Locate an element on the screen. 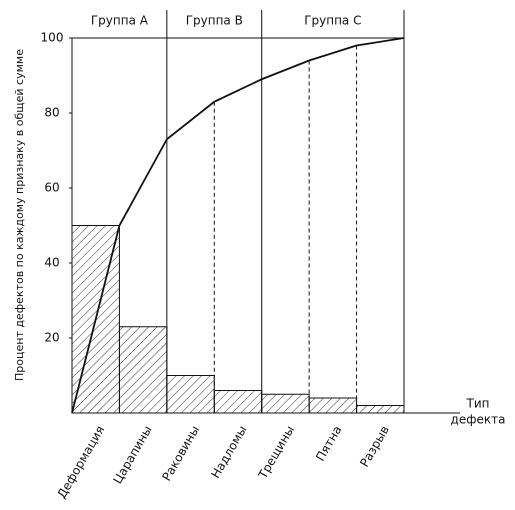 The width and height of the screenshot is (515, 510). x-tick-label: Деформация is located at coordinates (80, 462).